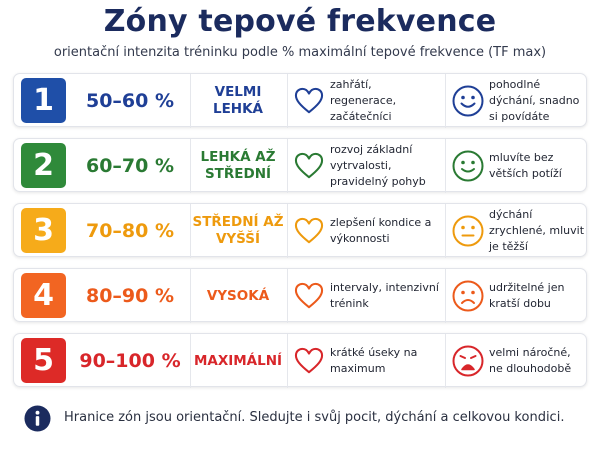 The height and width of the screenshot is (450, 600). Describe the element at coordinates (384, 295) in the screenshot. I see `zone-description: intervaly, intenzivní trénink` at that location.